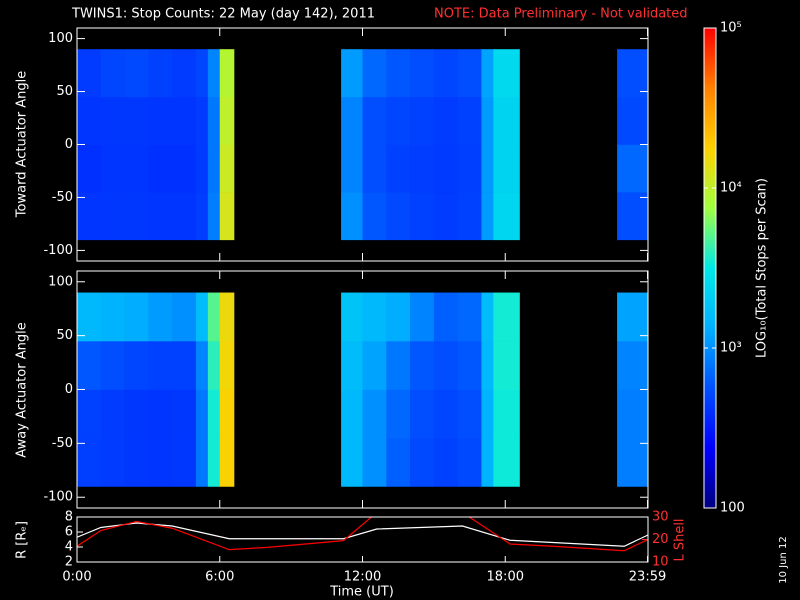 The image size is (800, 600). I want to click on x-tick-label: 12:00, so click(362, 577).